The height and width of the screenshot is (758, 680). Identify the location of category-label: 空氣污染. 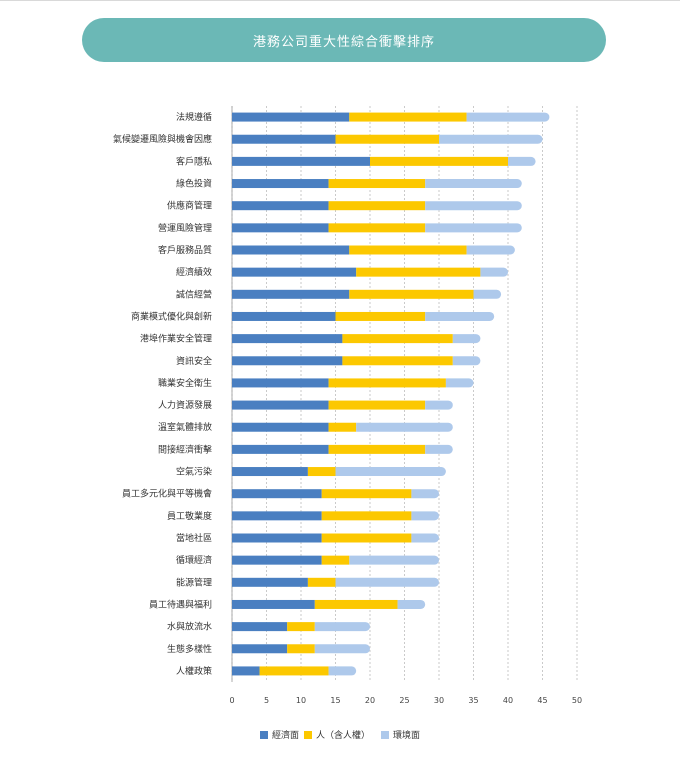
(194, 472).